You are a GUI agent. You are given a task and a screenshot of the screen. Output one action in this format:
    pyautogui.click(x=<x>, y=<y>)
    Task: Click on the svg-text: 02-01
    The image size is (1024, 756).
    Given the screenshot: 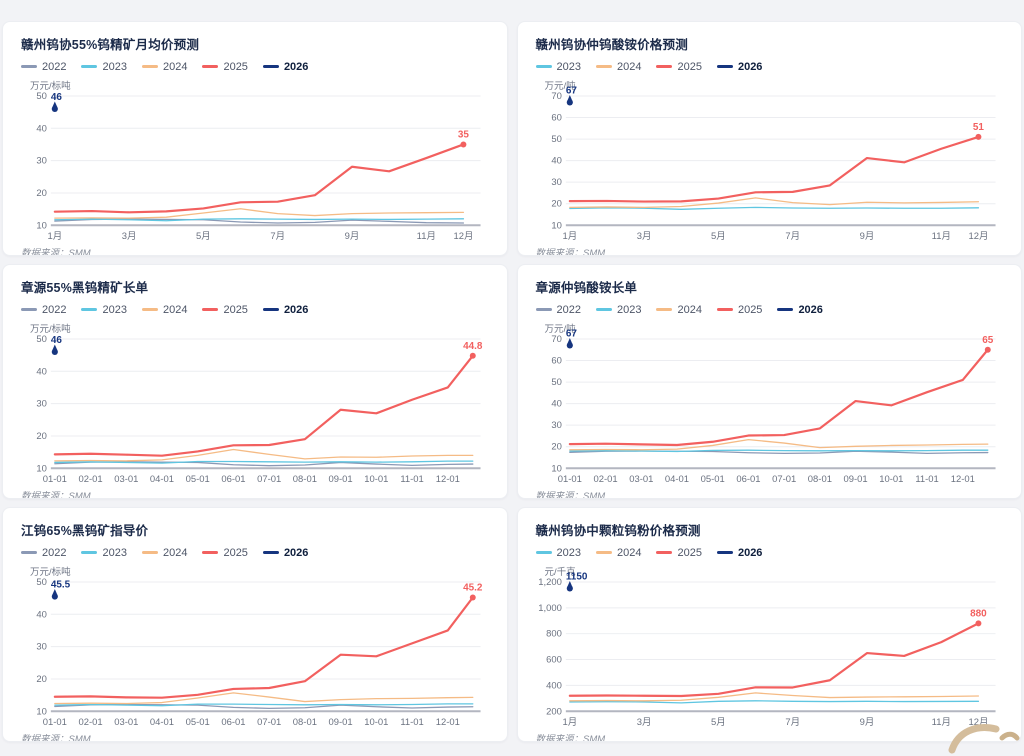 What is the action you would take?
    pyautogui.click(x=90, y=479)
    